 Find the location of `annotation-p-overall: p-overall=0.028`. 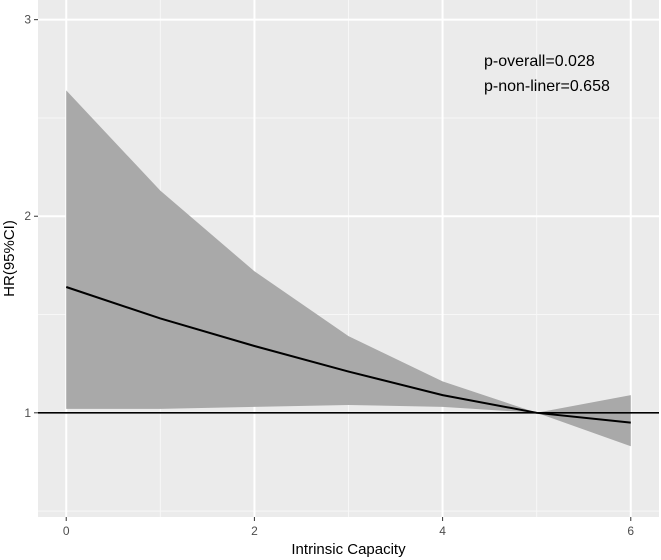

annotation-p-overall: p-overall=0.028 is located at coordinates (539, 61).